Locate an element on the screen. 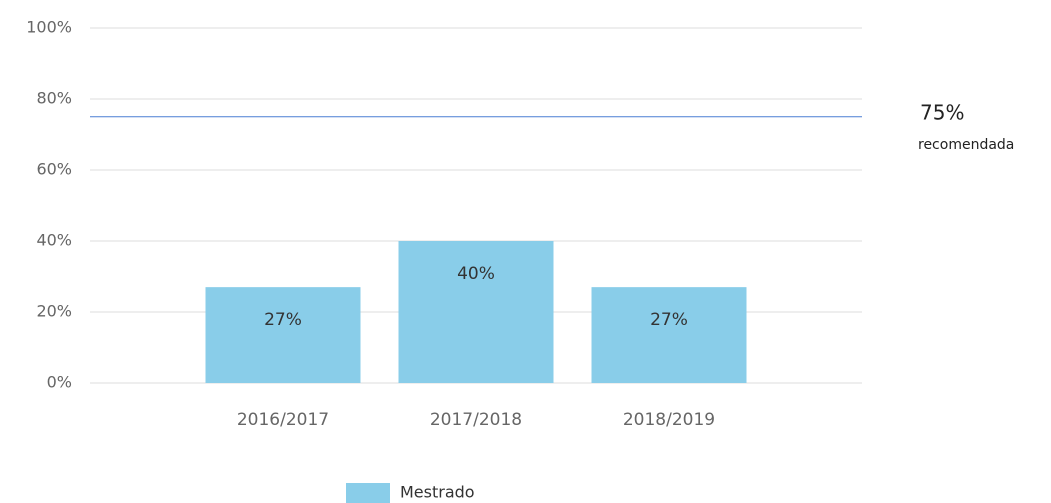 The width and height of the screenshot is (1051, 503). y-tick-label: 20% is located at coordinates (54, 311).